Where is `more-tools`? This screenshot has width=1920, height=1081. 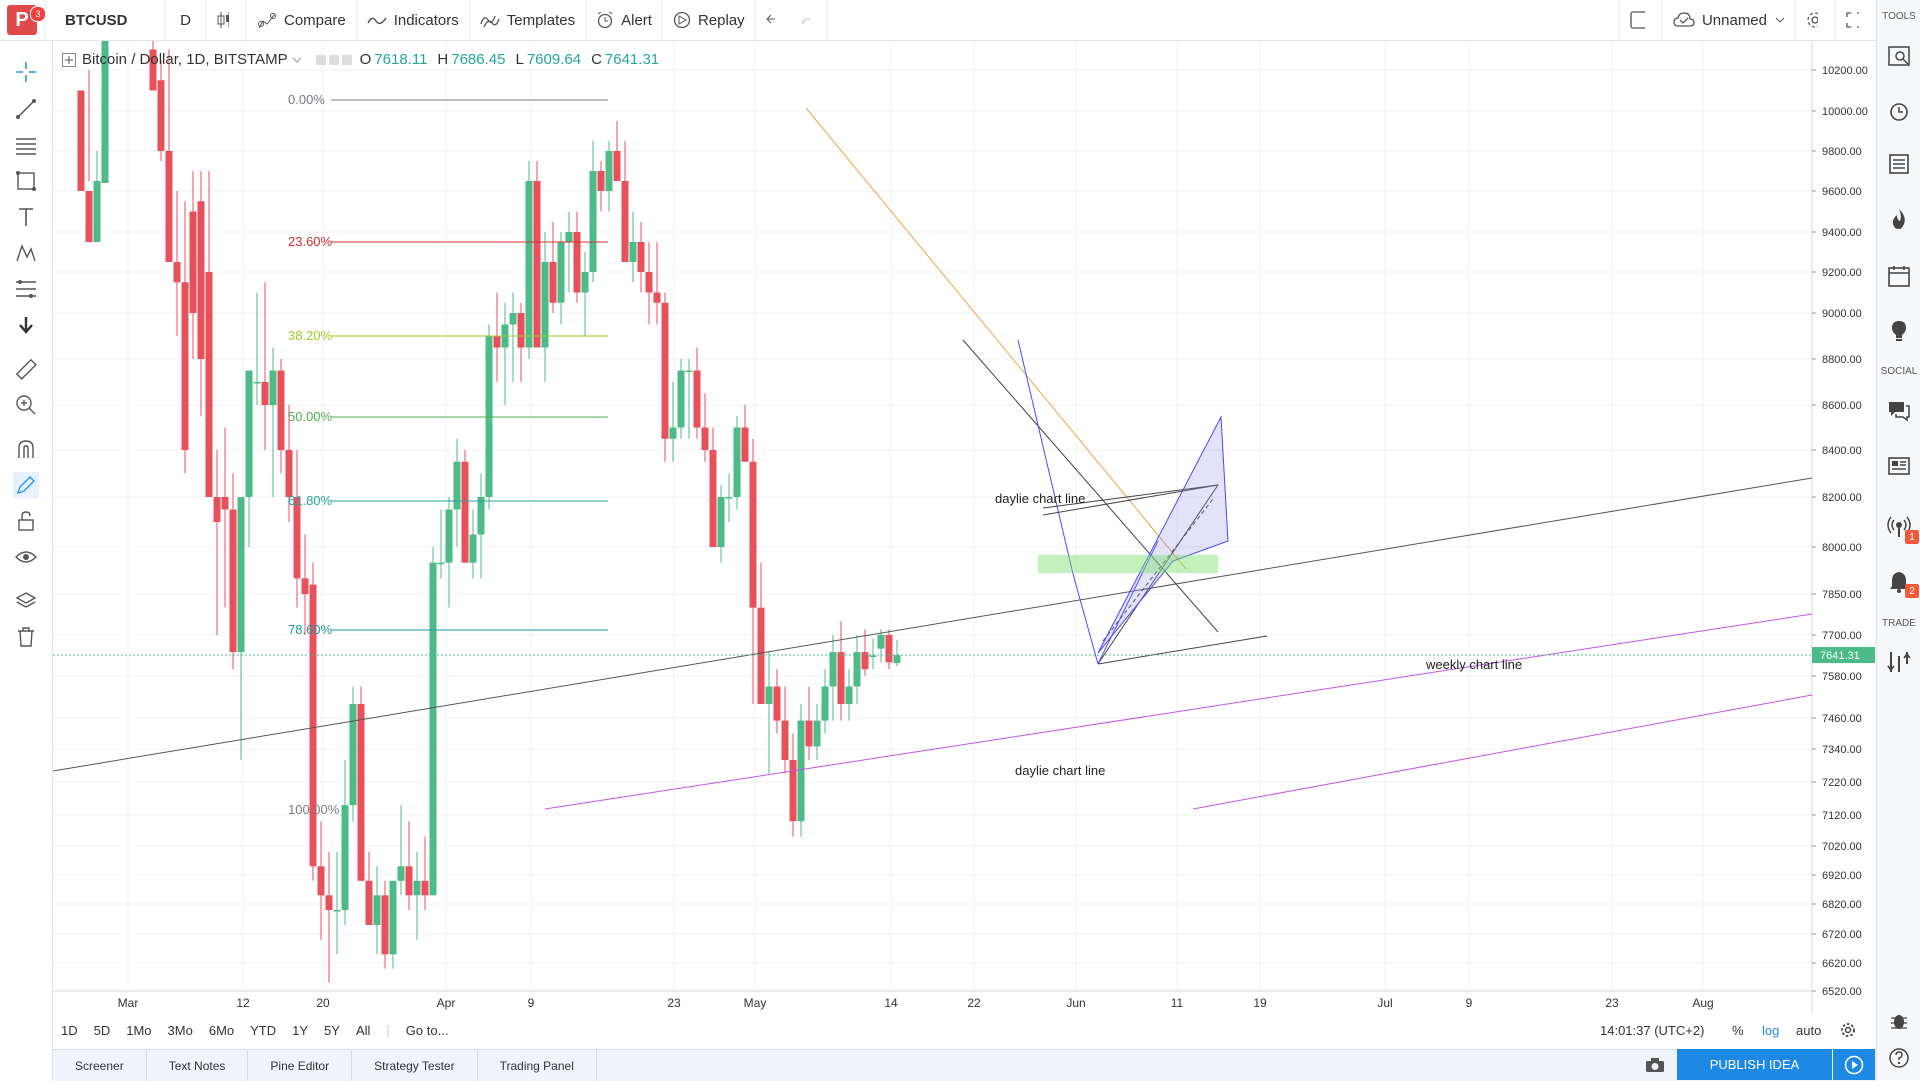 more-tools is located at coordinates (26, 325).